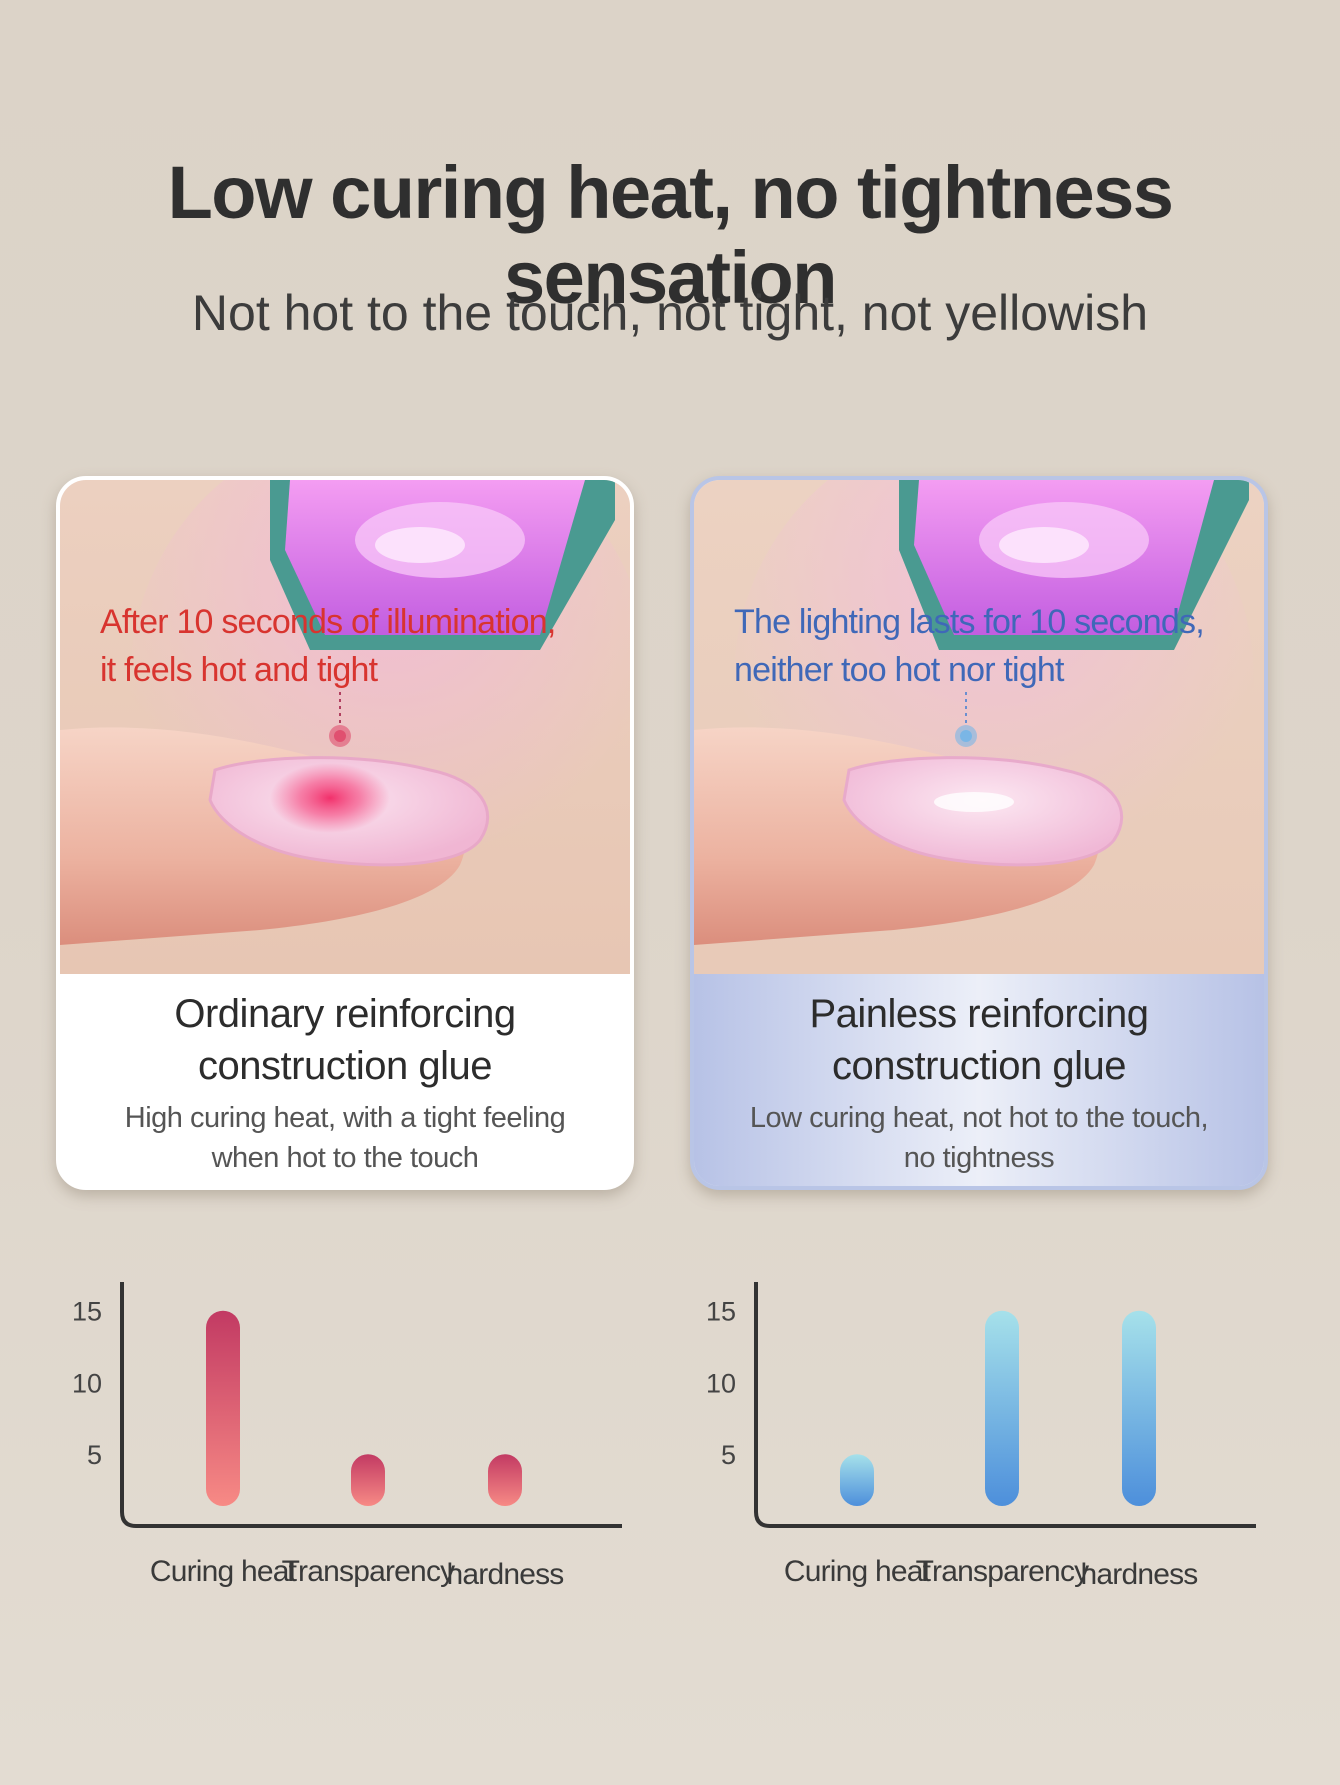 The width and height of the screenshot is (1340, 1785). I want to click on headline: Low curing heat, no tightness sensation, so click(670, 235).